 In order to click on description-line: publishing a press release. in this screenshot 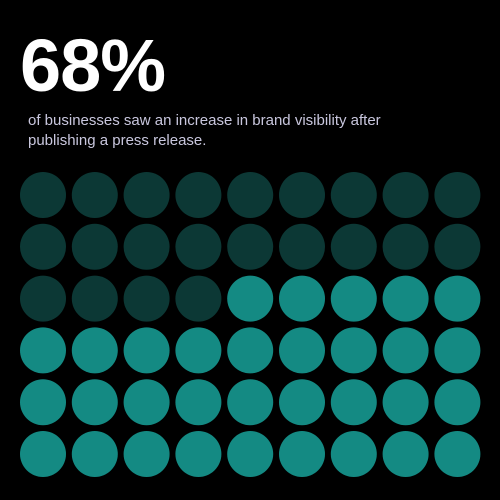, I will do `click(117, 140)`.